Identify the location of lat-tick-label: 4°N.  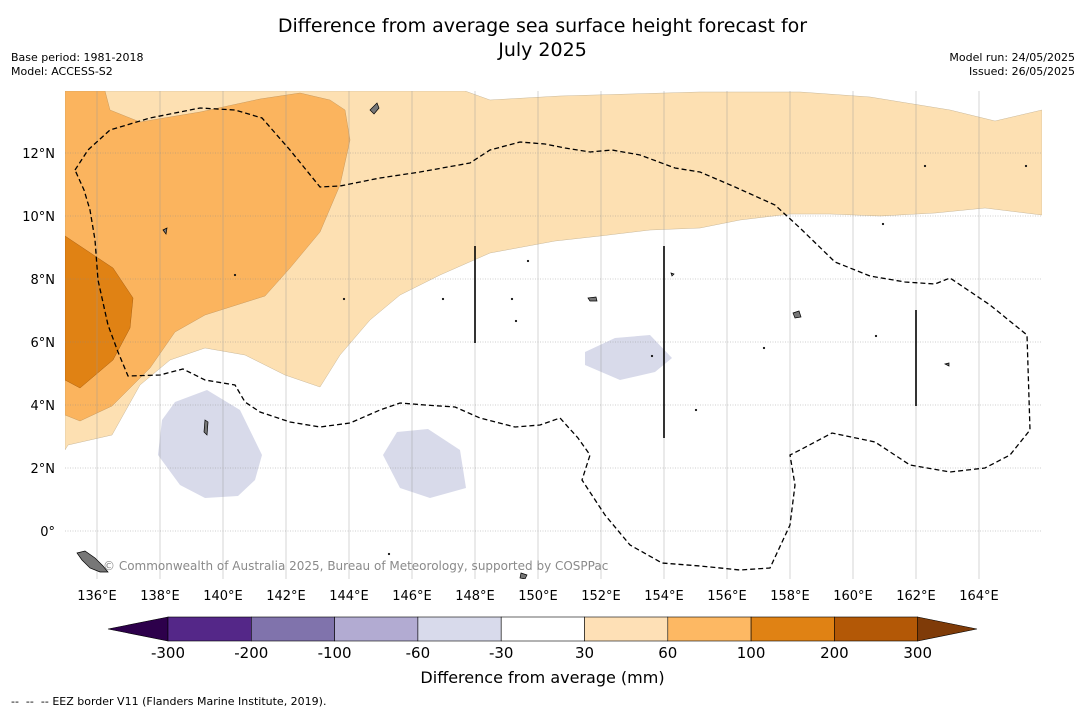
(43, 406).